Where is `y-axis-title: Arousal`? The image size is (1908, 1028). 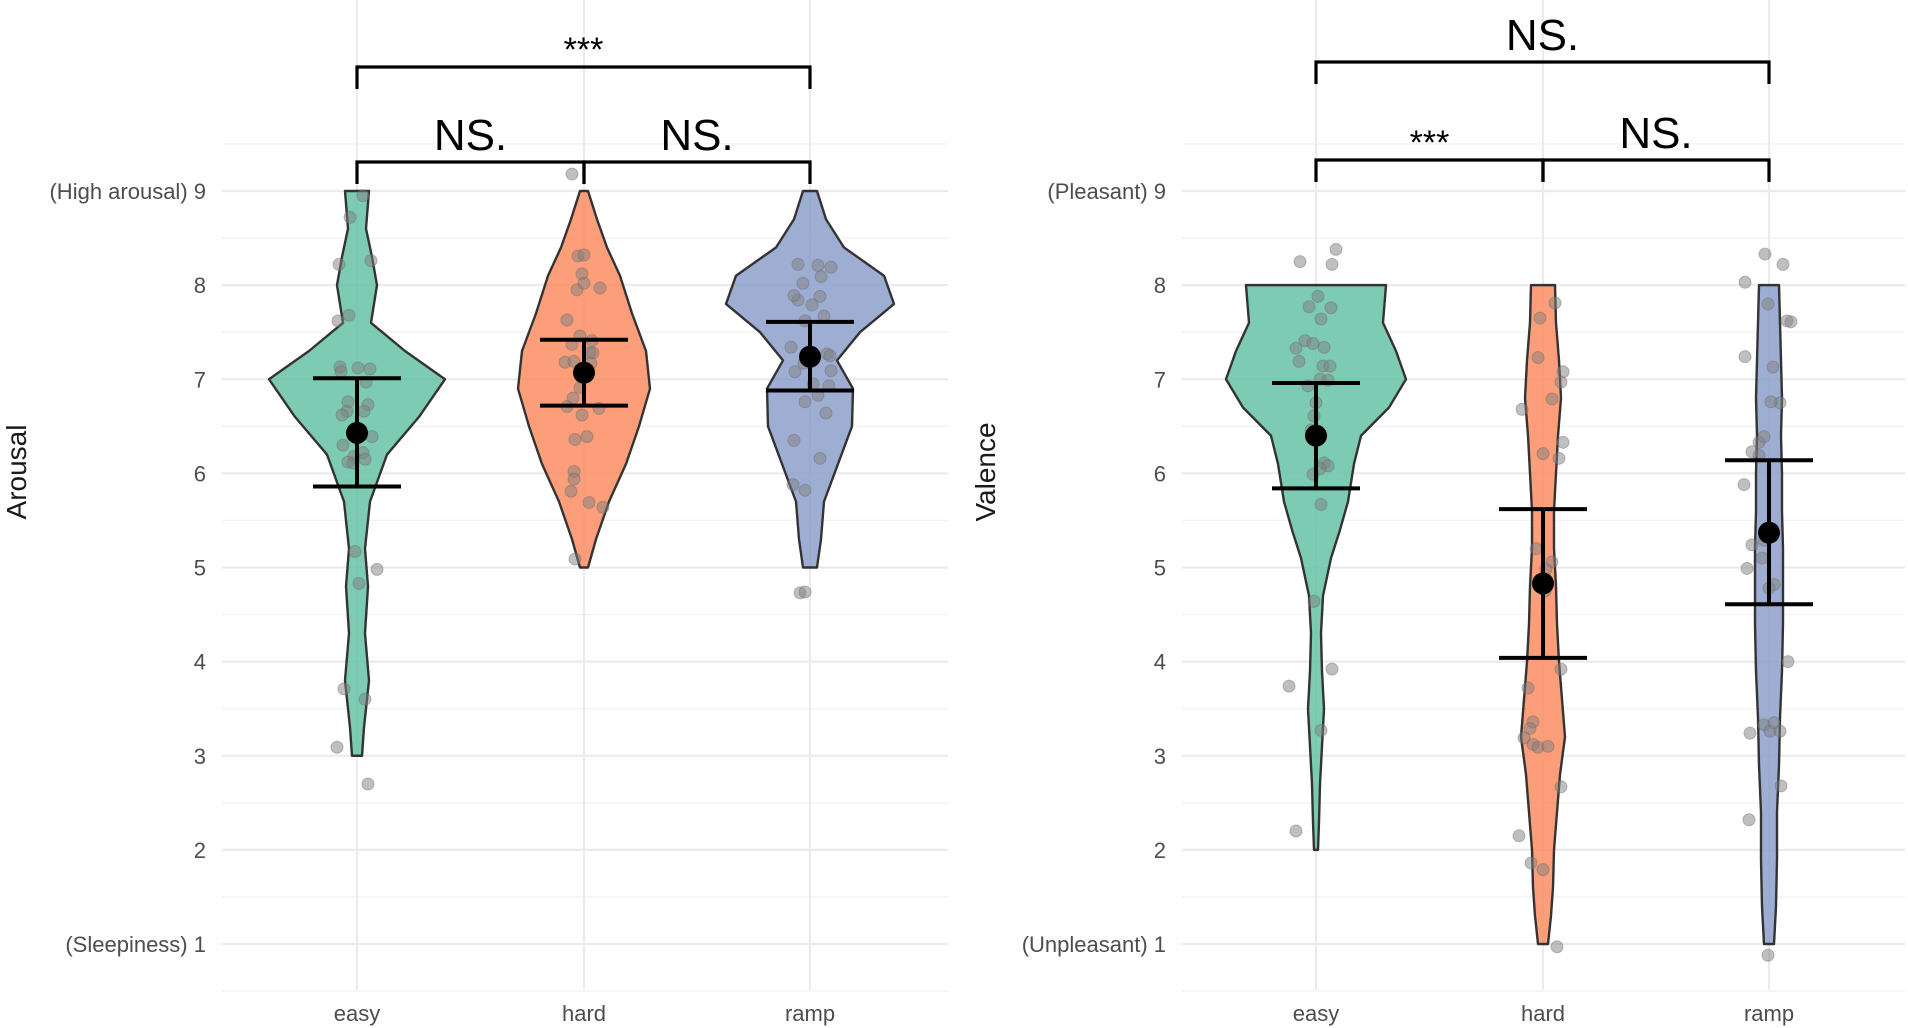 y-axis-title: Arousal is located at coordinates (16, 472).